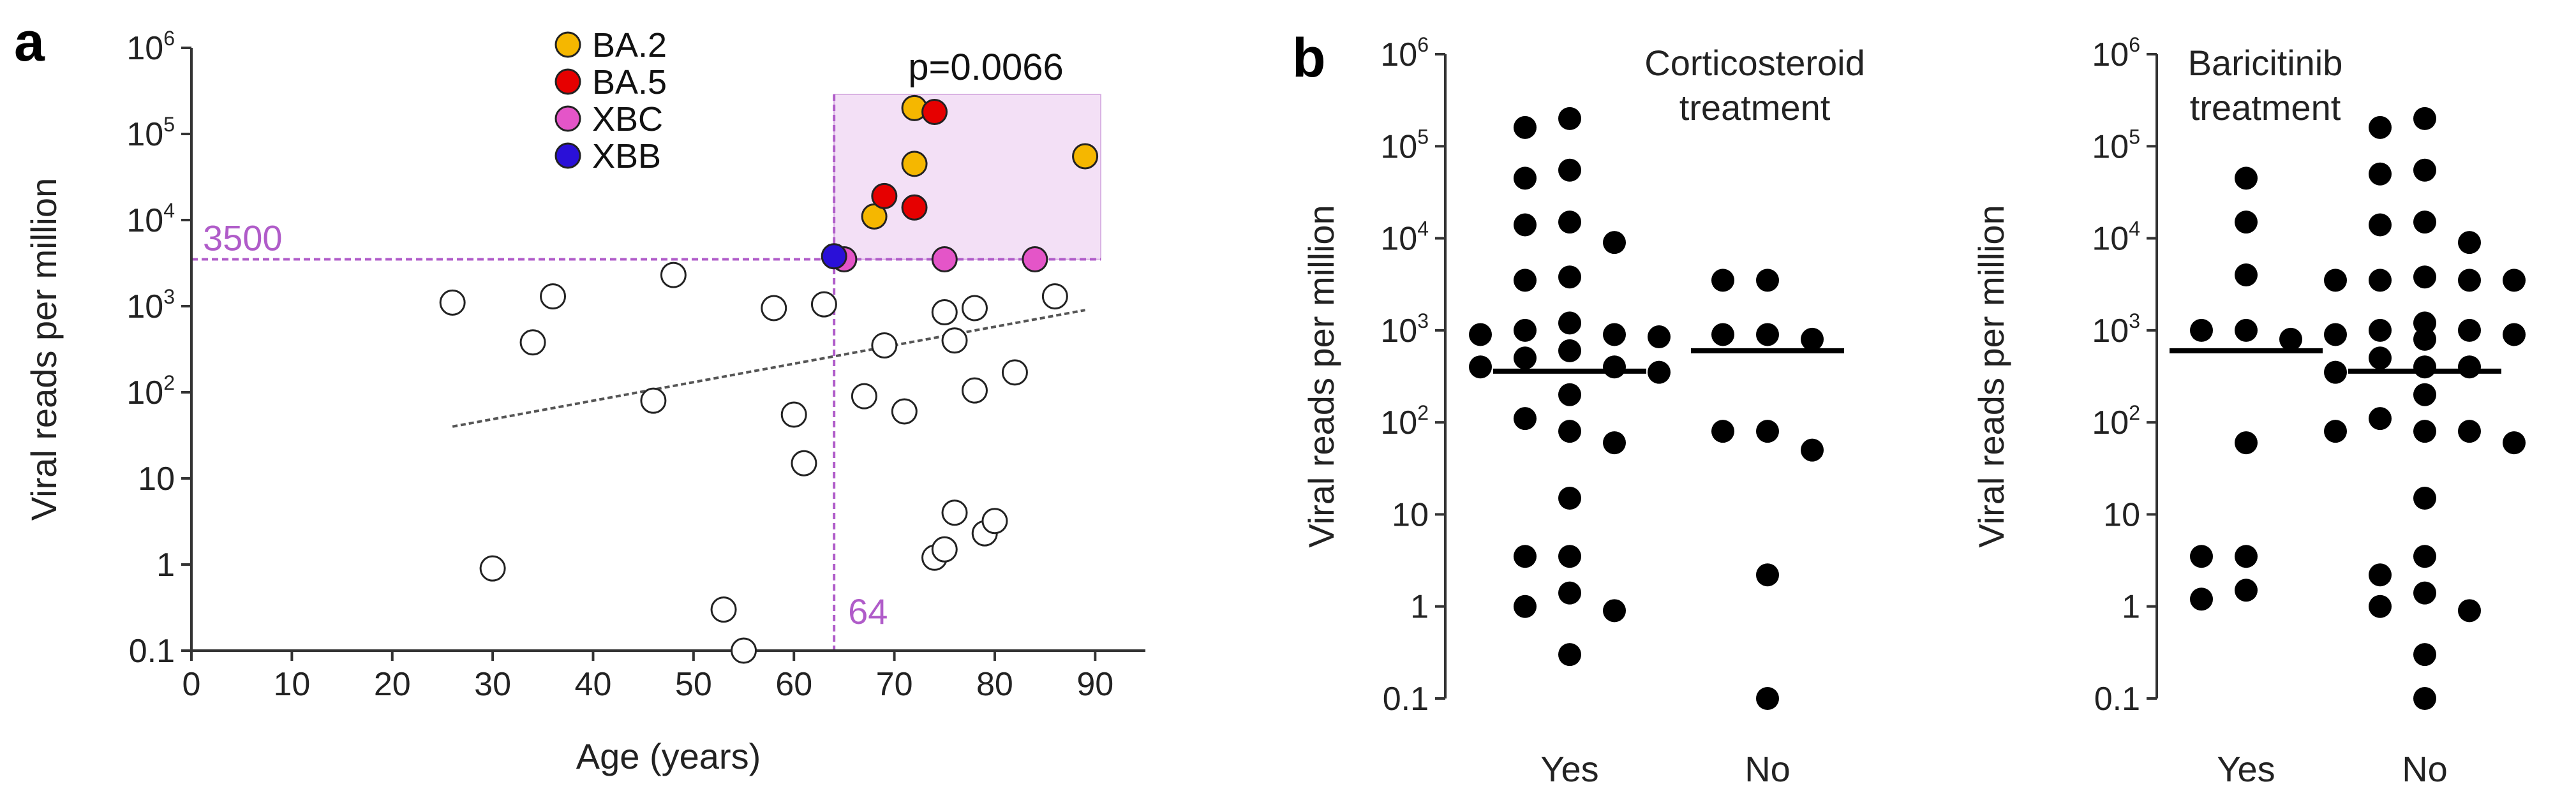 This screenshot has height=805, width=2576. I want to click on legend-label: XBC, so click(627, 119).